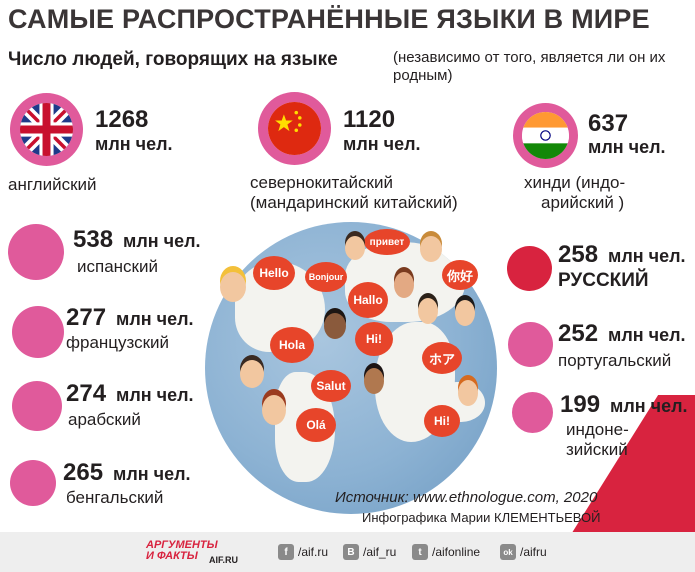 The height and width of the screenshot is (572, 695). Describe the element at coordinates (172, 556) in the screenshot. I see `logo-line2: И ФАКТЫ` at that location.